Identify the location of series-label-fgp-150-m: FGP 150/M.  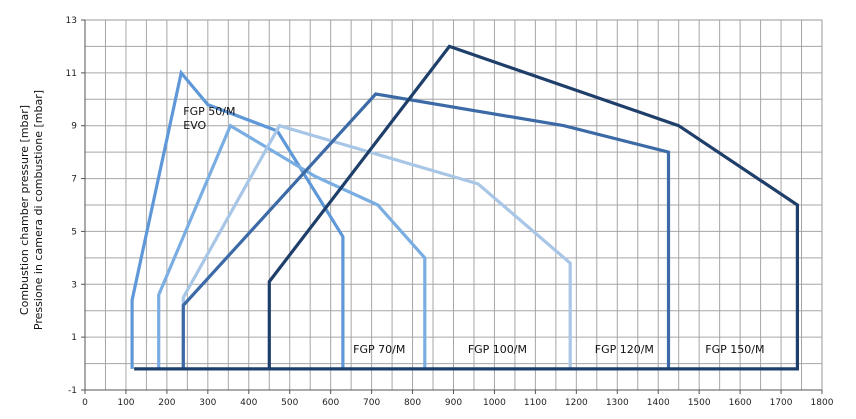
(734, 349).